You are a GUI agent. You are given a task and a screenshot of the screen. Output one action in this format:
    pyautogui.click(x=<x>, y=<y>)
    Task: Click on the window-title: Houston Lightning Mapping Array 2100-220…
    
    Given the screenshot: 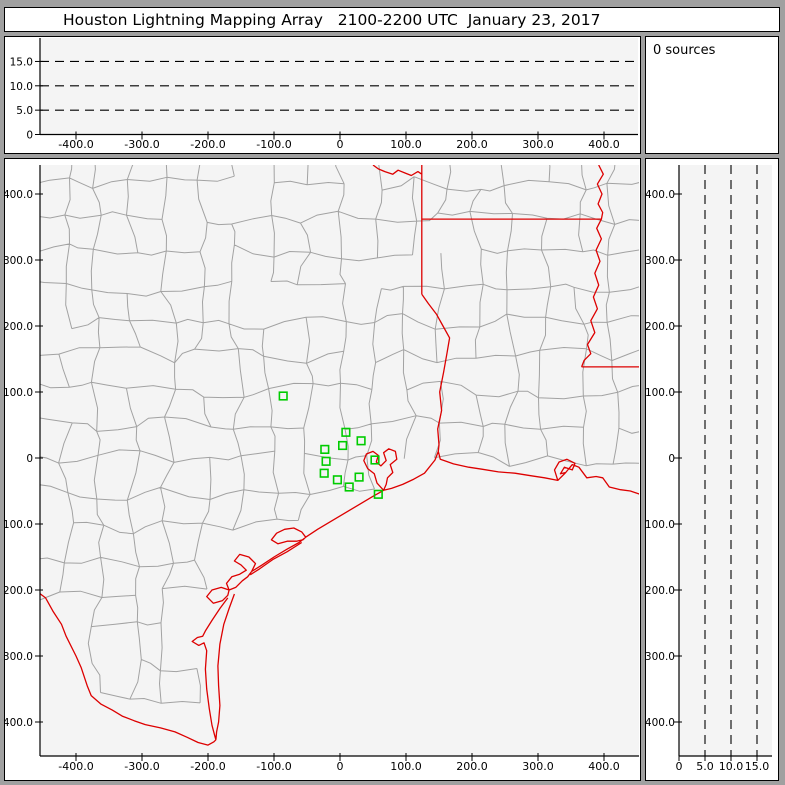 What is the action you would take?
    pyautogui.click(x=332, y=19)
    